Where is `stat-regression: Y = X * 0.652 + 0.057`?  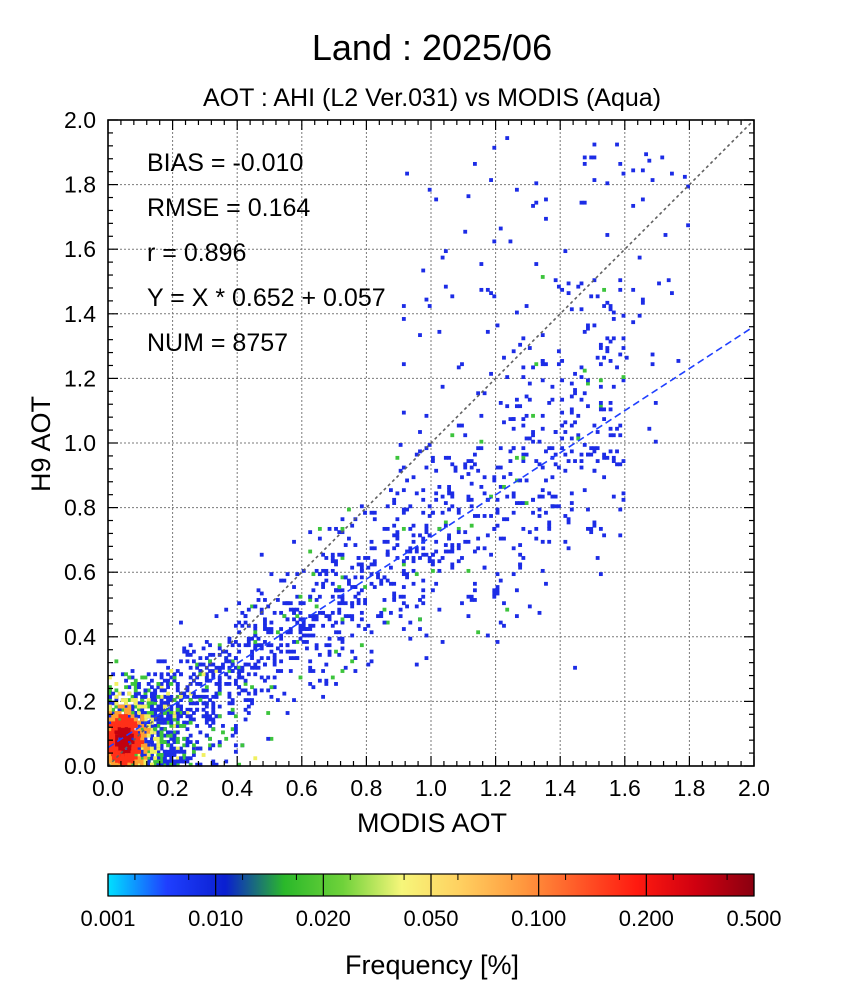 stat-regression: Y = X * 0.652 + 0.057 is located at coordinates (266, 298).